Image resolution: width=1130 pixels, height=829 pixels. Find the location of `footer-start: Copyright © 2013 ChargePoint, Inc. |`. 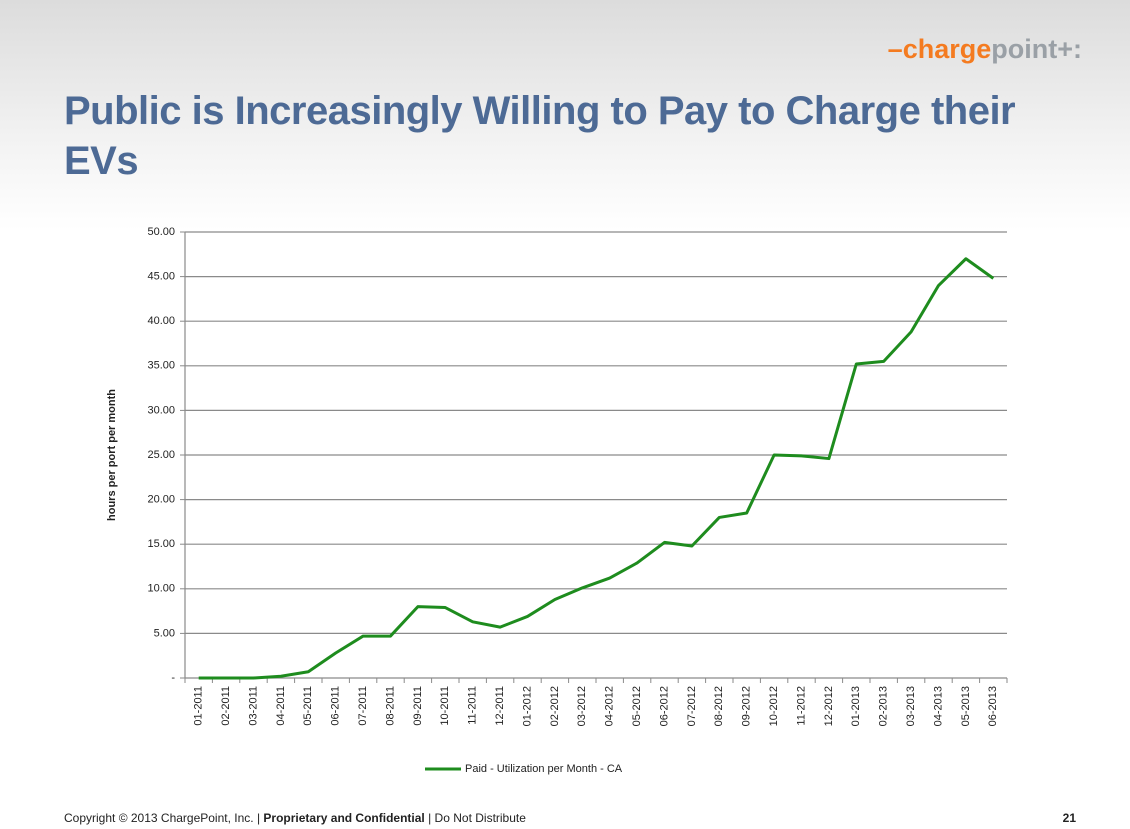

footer-start: Copyright © 2013 ChargePoint, Inc. | is located at coordinates (163, 818).